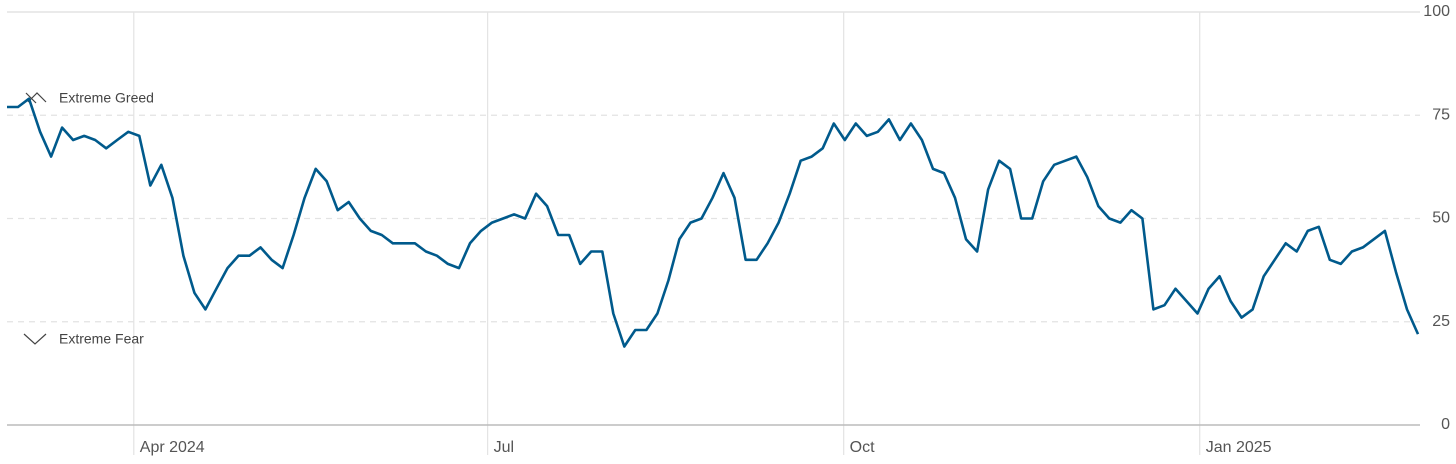  I want to click on x-tick-label: Apr 2024, so click(172, 447).